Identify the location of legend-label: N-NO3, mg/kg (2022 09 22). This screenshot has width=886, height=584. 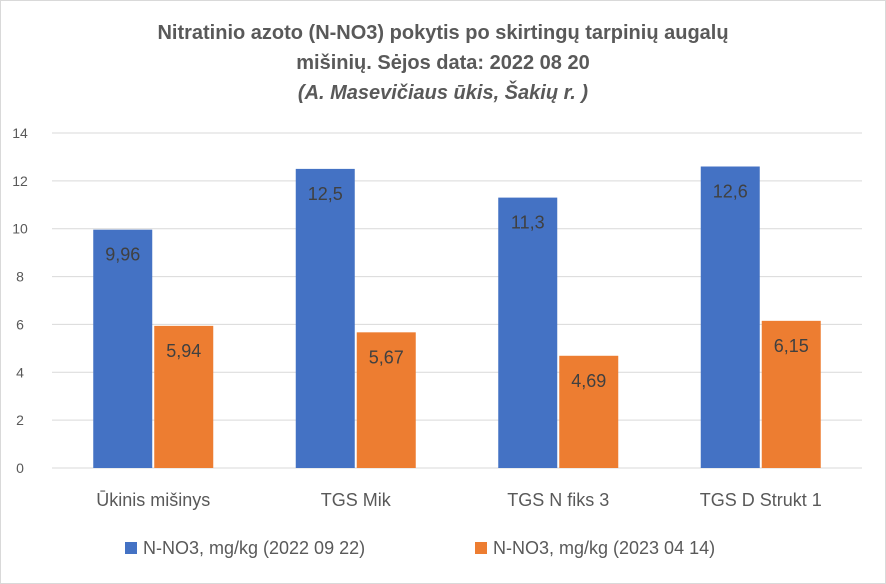
(254, 548).